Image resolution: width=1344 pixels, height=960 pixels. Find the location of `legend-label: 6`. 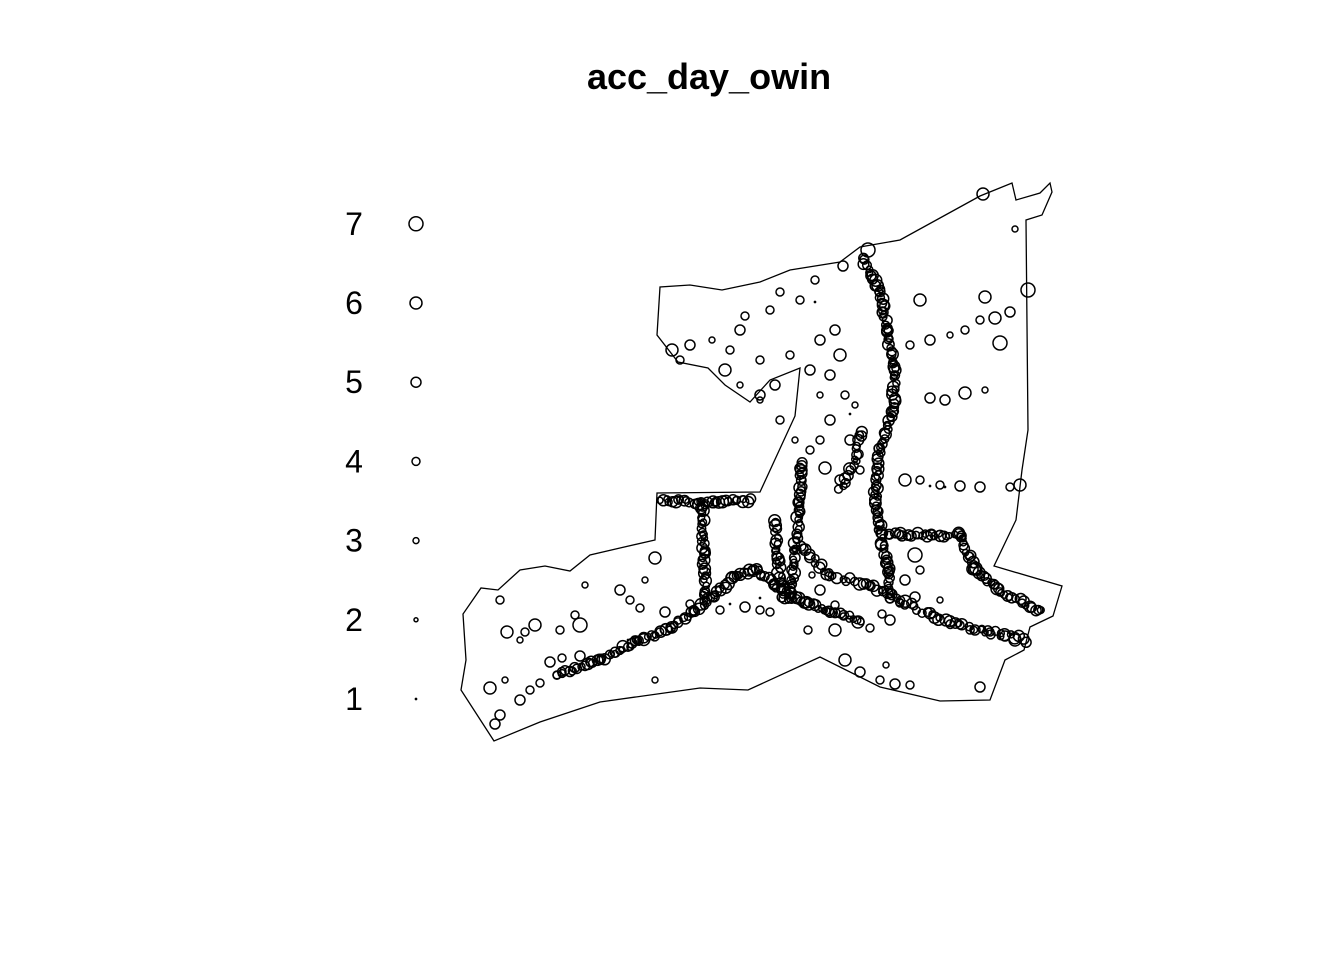

legend-label: 6 is located at coordinates (354, 303).